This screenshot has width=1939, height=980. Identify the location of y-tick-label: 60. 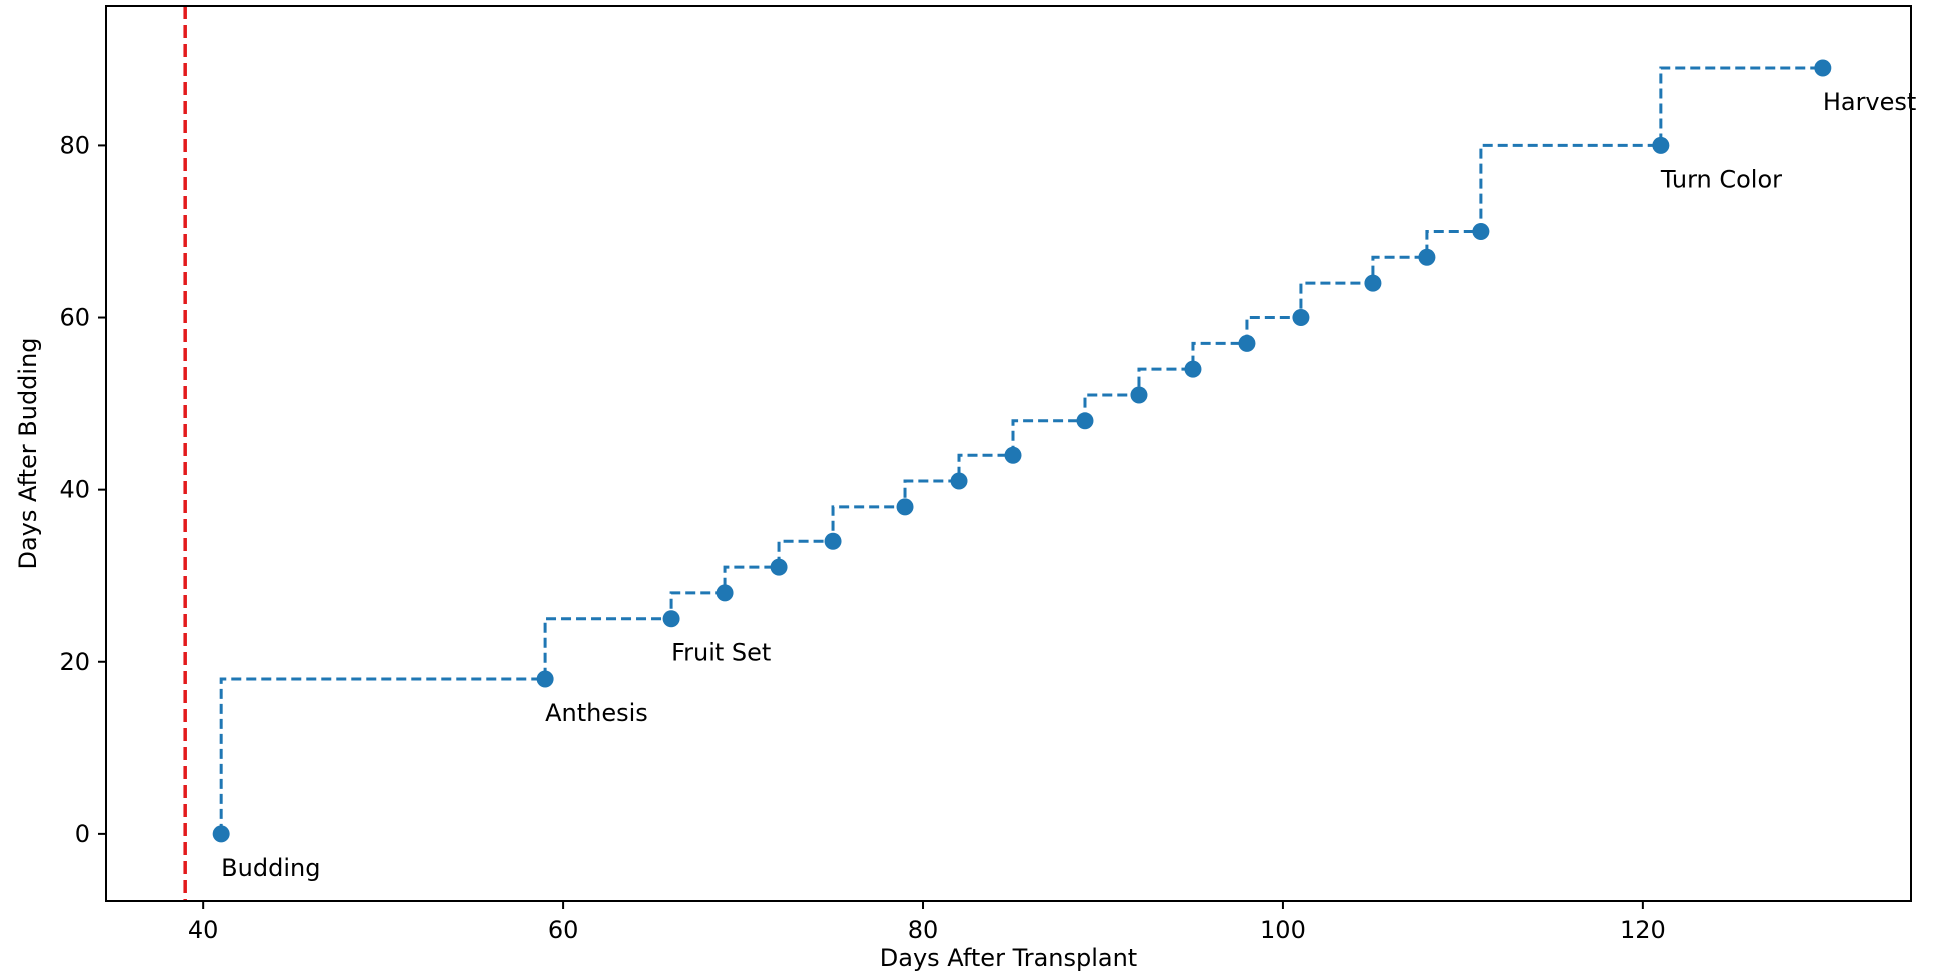
(74, 318).